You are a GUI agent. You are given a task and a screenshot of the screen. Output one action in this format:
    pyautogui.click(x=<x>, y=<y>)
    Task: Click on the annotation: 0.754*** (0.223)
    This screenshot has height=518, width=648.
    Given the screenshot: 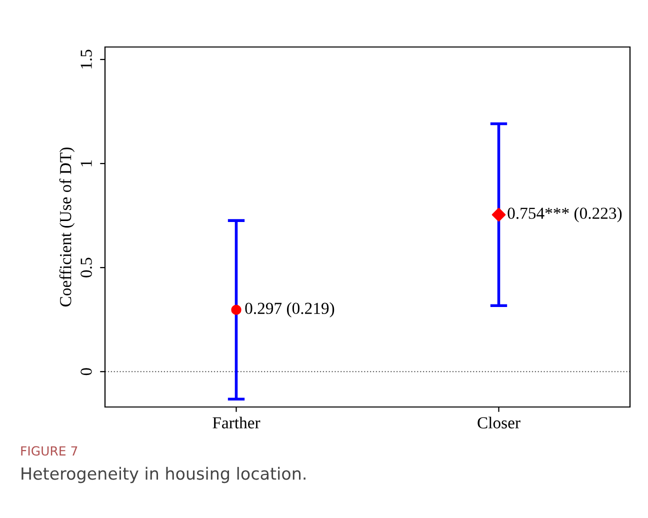 What is the action you would take?
    pyautogui.click(x=565, y=214)
    